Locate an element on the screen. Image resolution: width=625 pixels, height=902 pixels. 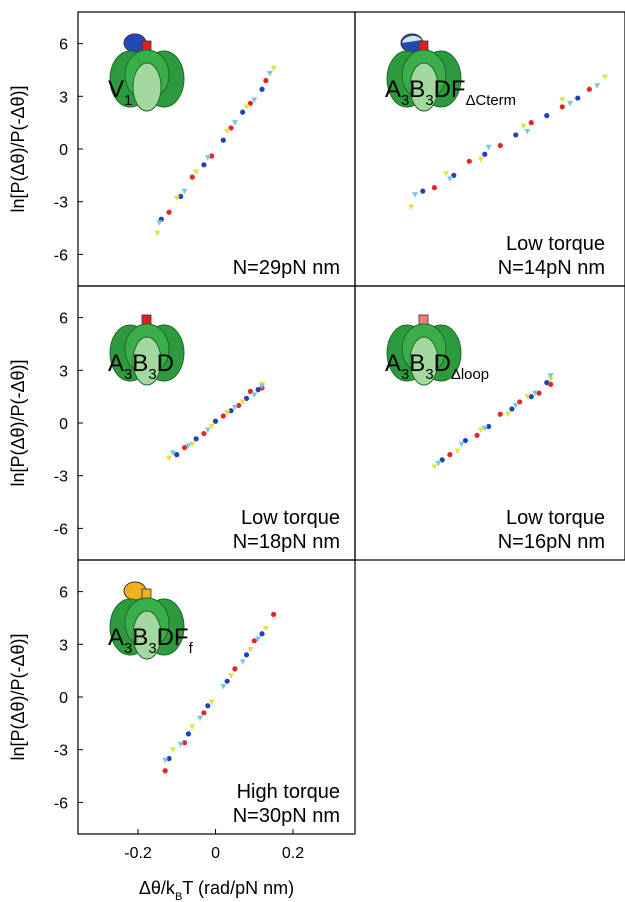
complex-label: A3B3DΔloop is located at coordinates (437, 366).